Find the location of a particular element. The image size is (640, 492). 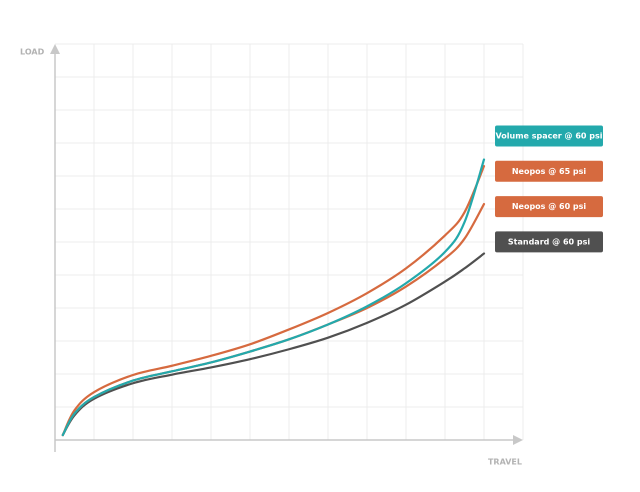

legend-label: Volume spacer @ 60 psi is located at coordinates (549, 136).